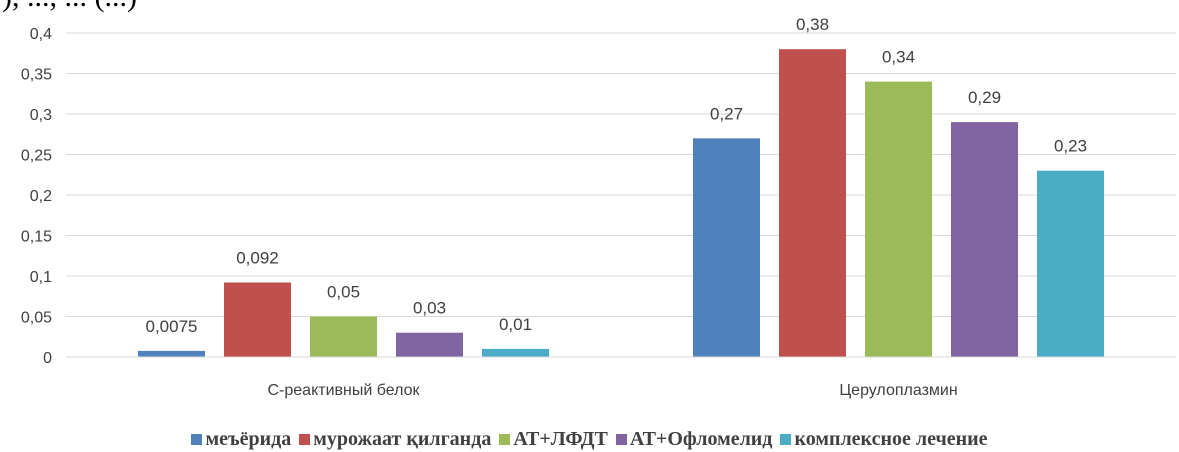 This screenshot has width=1179, height=452. Describe the element at coordinates (589, 8) in the screenshot. I see `header-fragment: ), ..., ... (...)` at that location.